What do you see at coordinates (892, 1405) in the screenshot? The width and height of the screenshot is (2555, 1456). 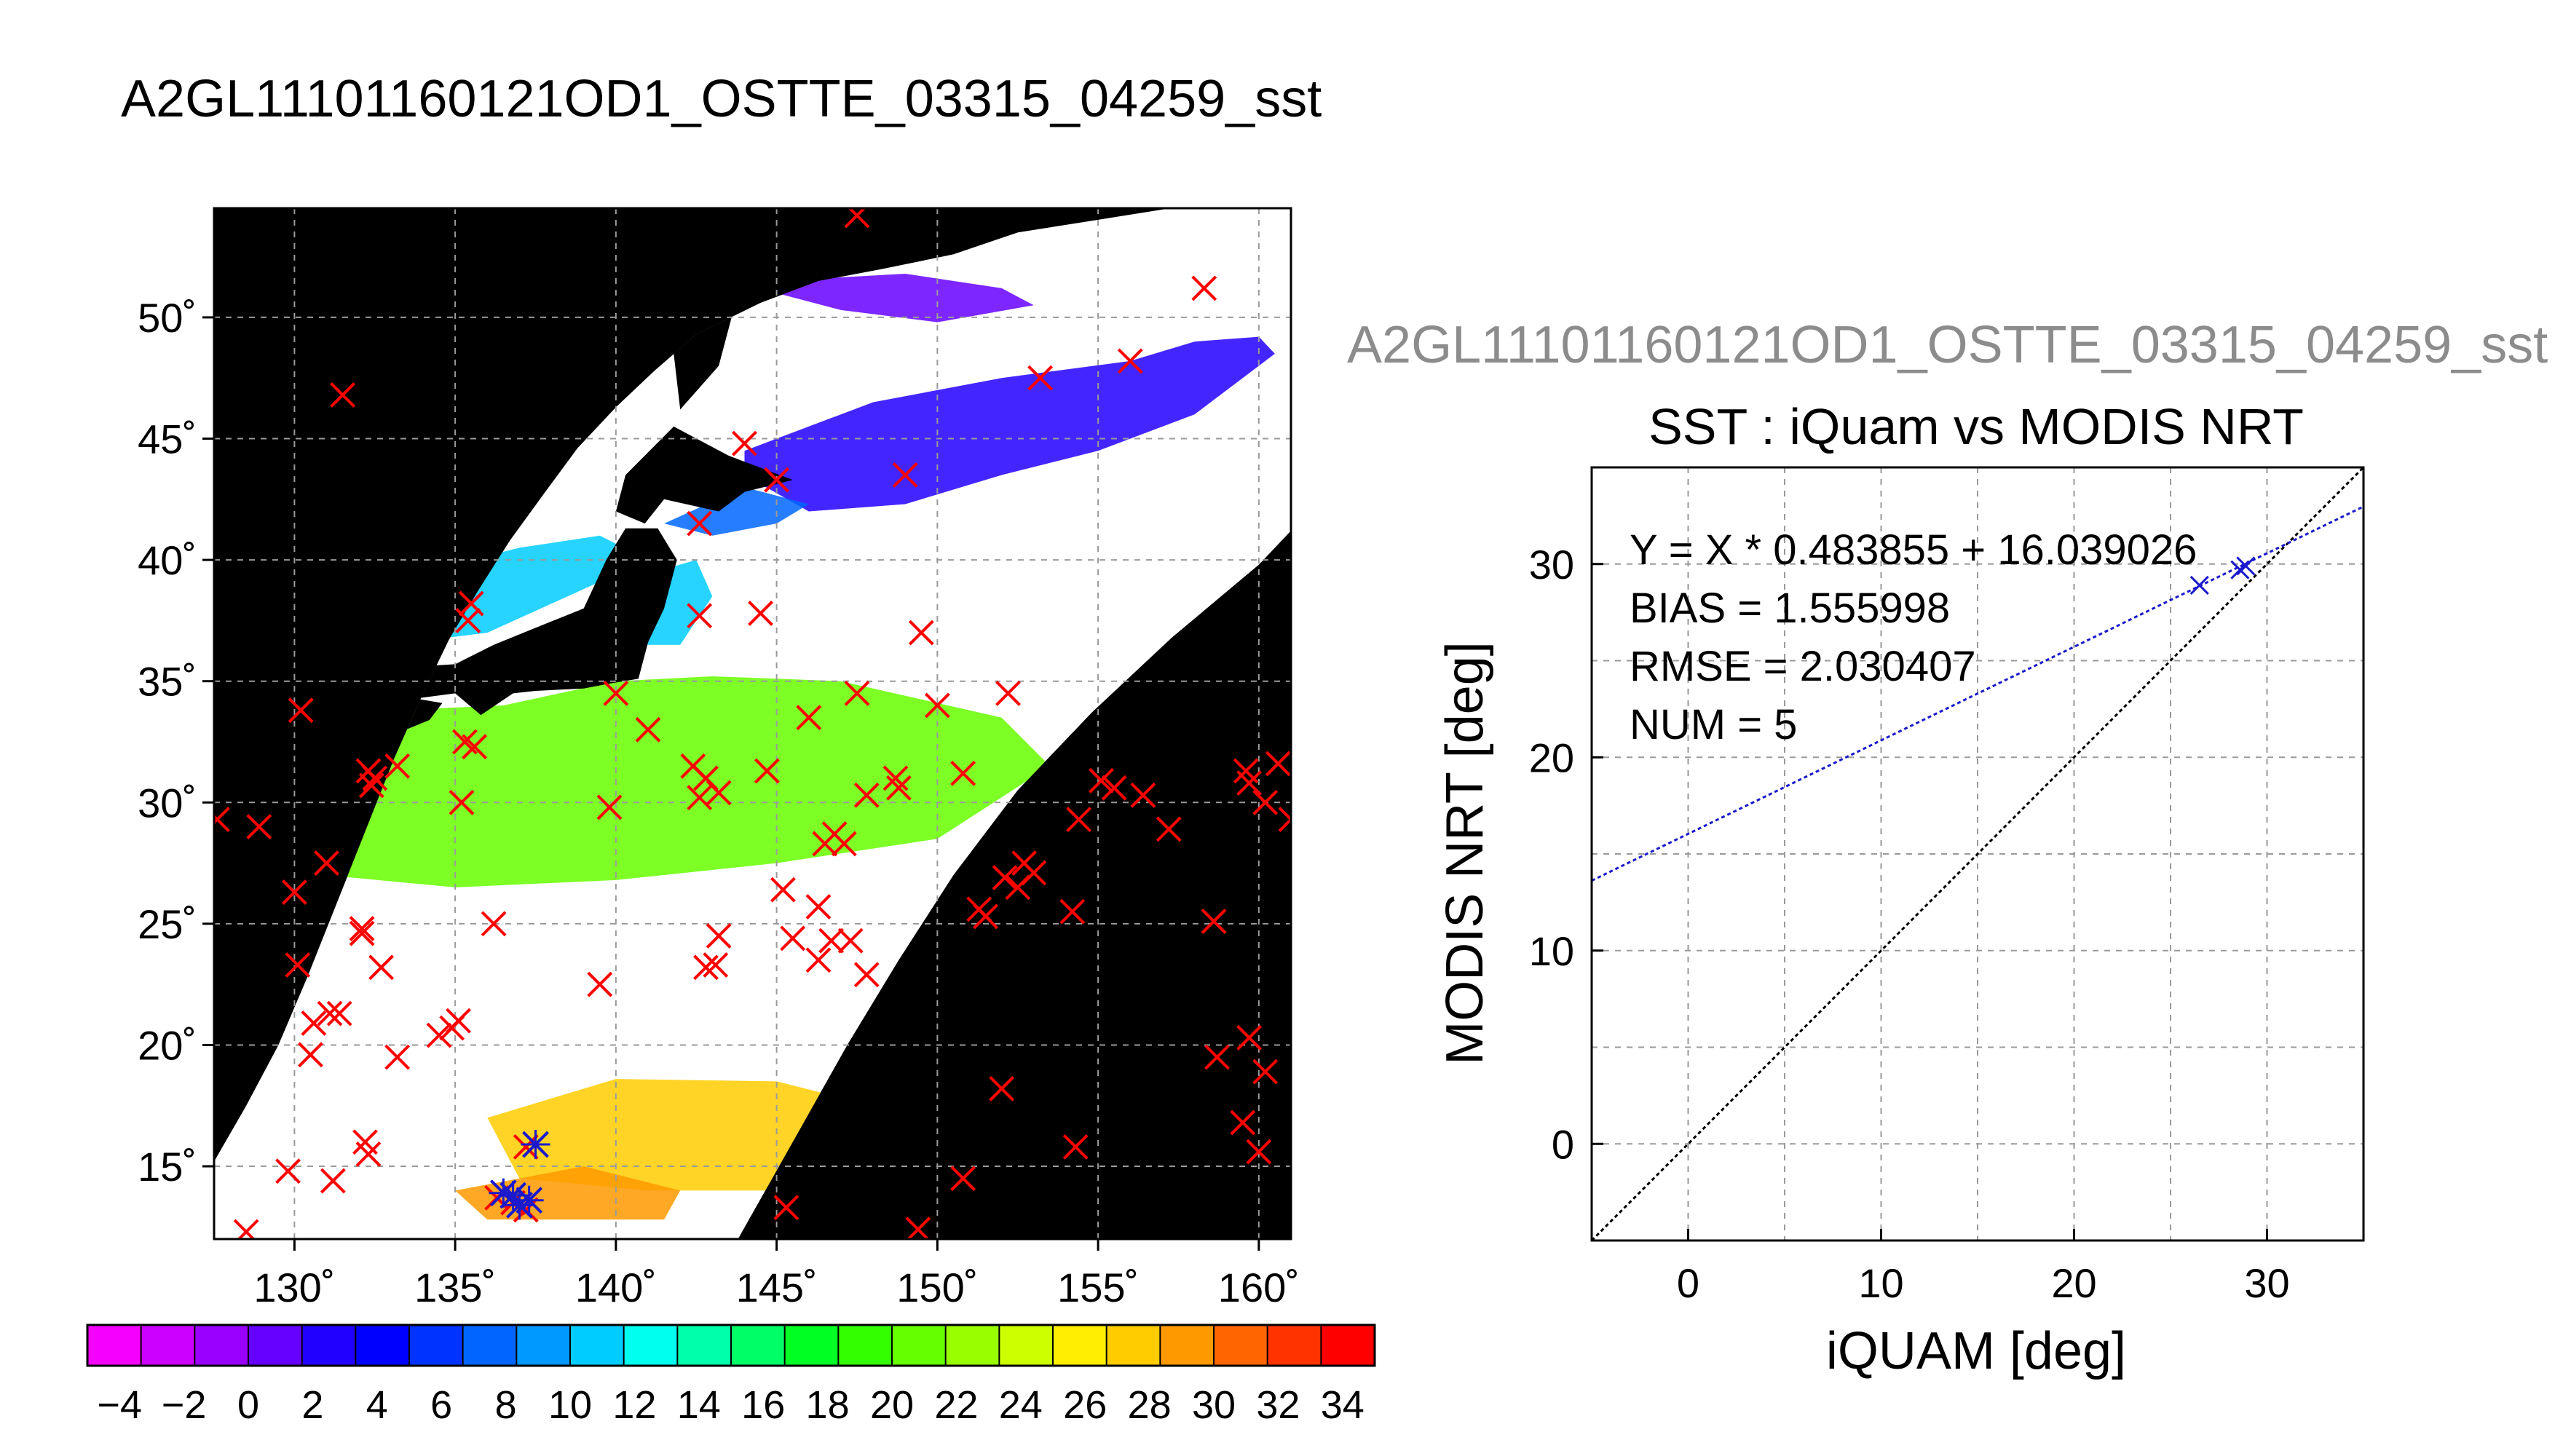 I see `colorbar-label: 20` at bounding box center [892, 1405].